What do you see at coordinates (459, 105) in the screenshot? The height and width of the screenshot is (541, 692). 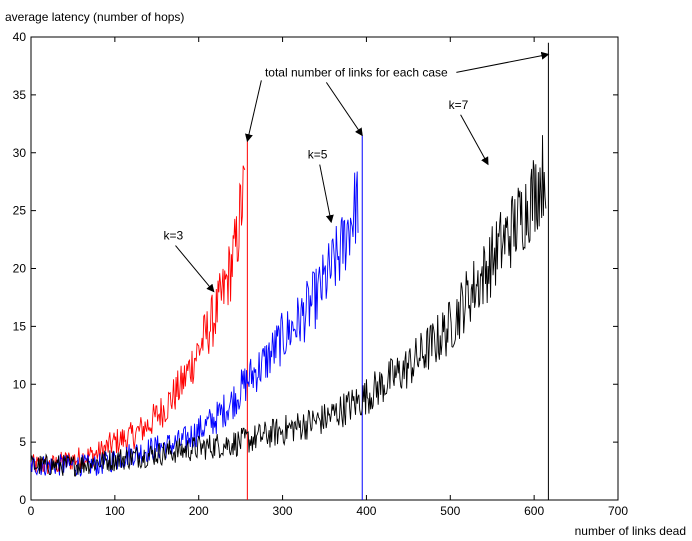 I see `annotation-label-k7: k=7` at bounding box center [459, 105].